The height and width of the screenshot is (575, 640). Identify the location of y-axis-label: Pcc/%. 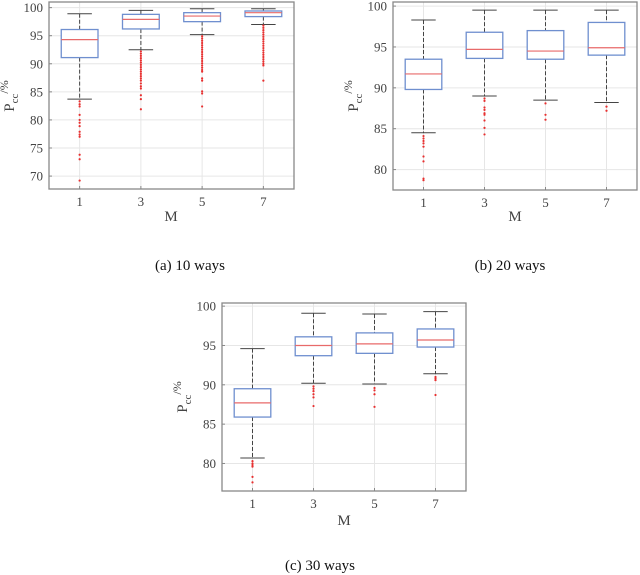
(182, 396).